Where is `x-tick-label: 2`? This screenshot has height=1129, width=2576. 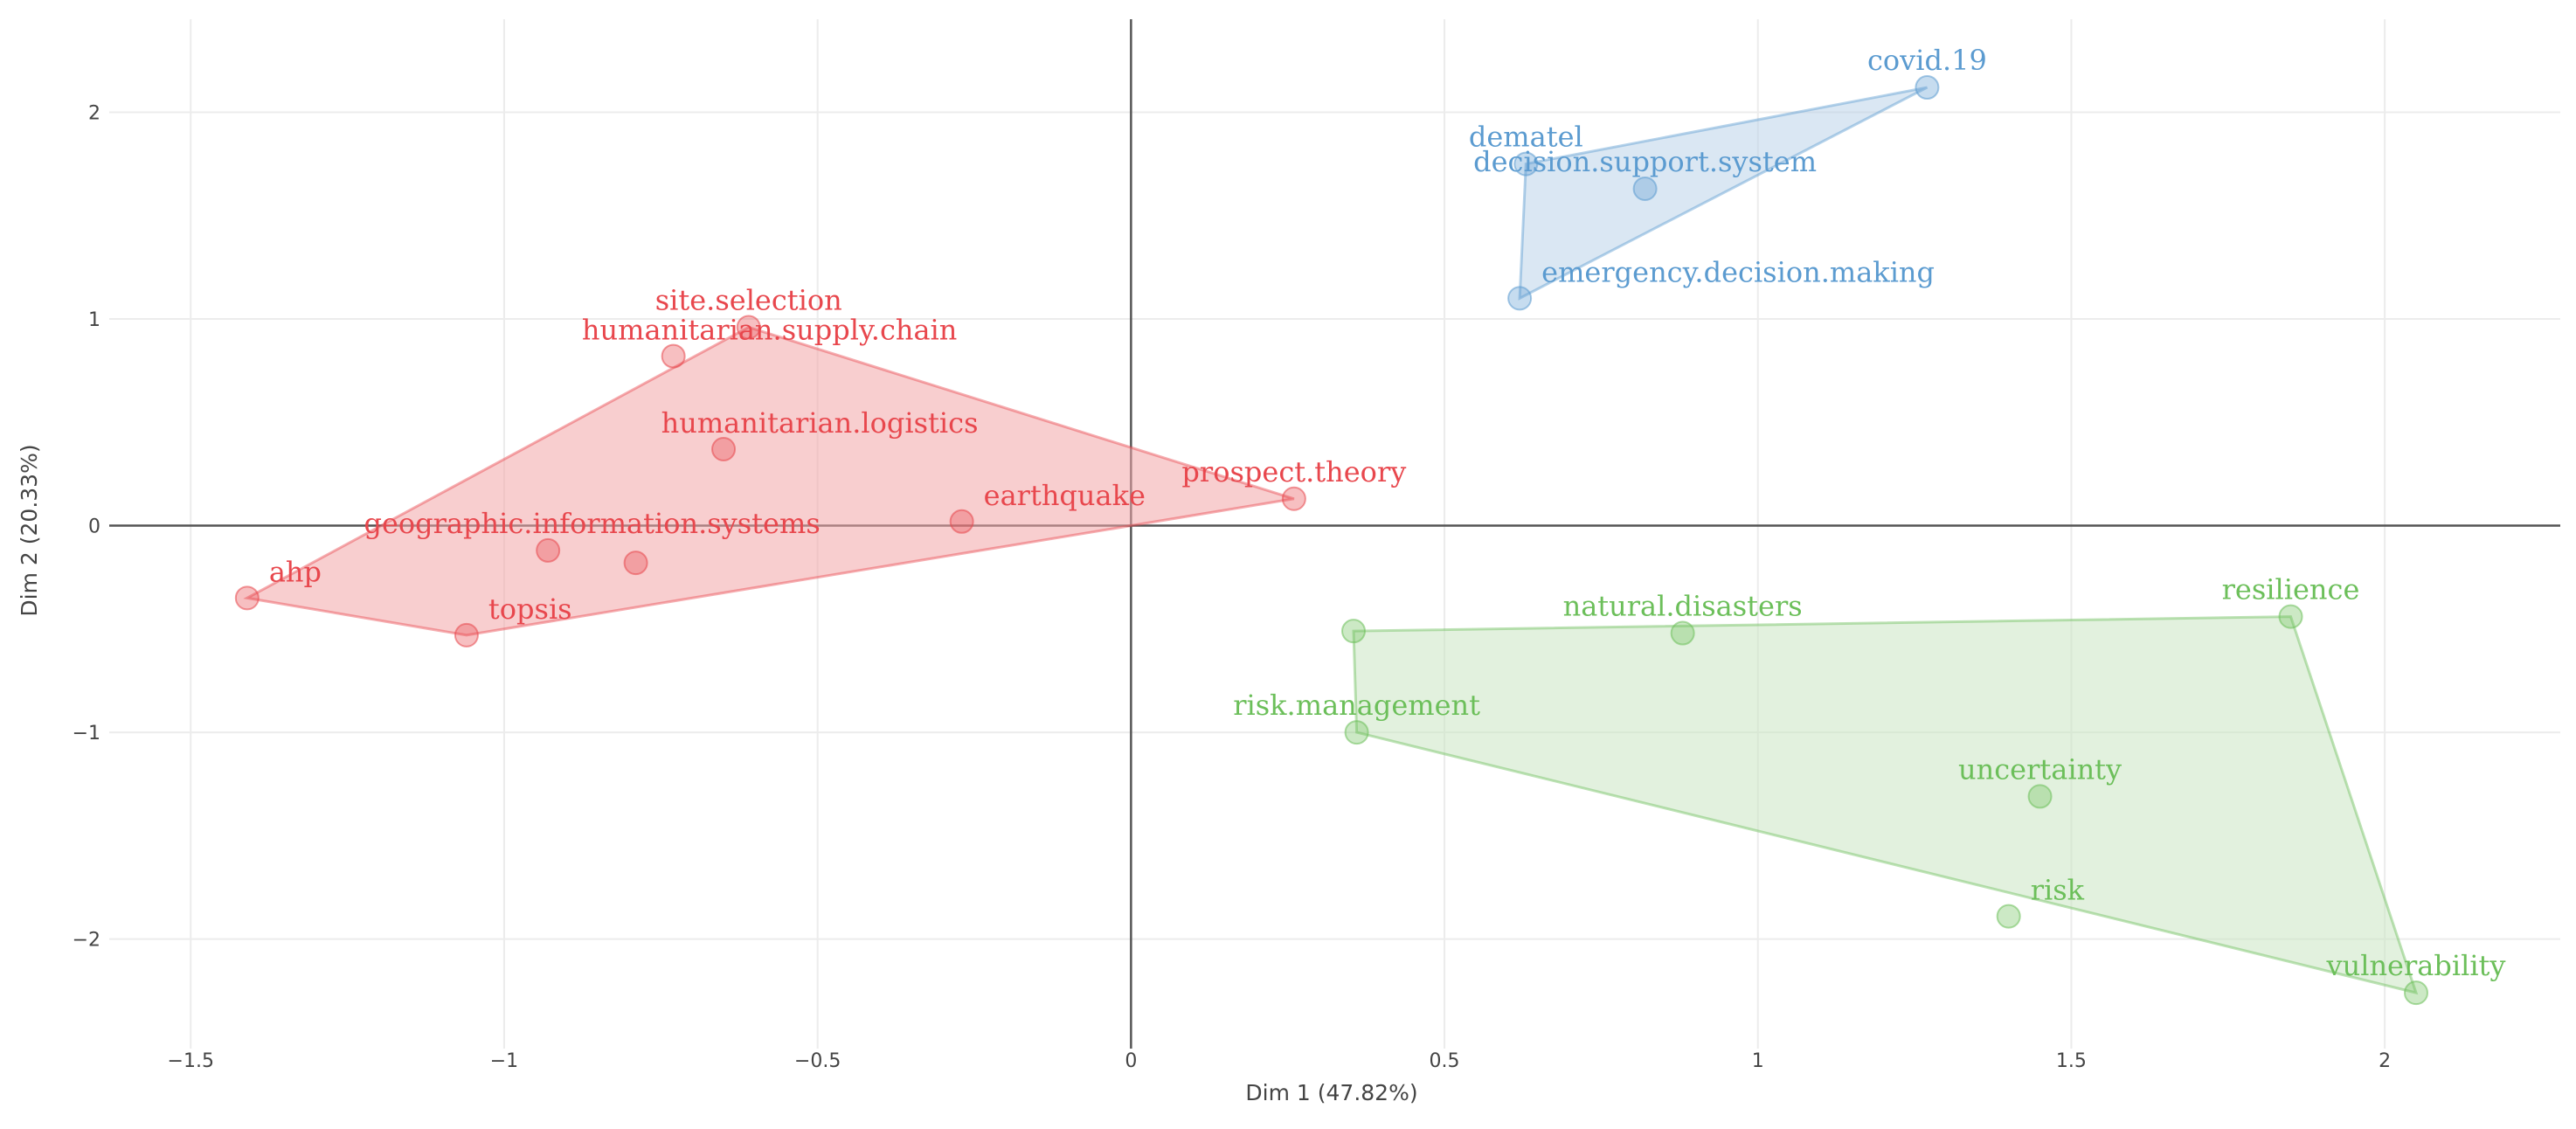 x-tick-label: 2 is located at coordinates (2385, 1061).